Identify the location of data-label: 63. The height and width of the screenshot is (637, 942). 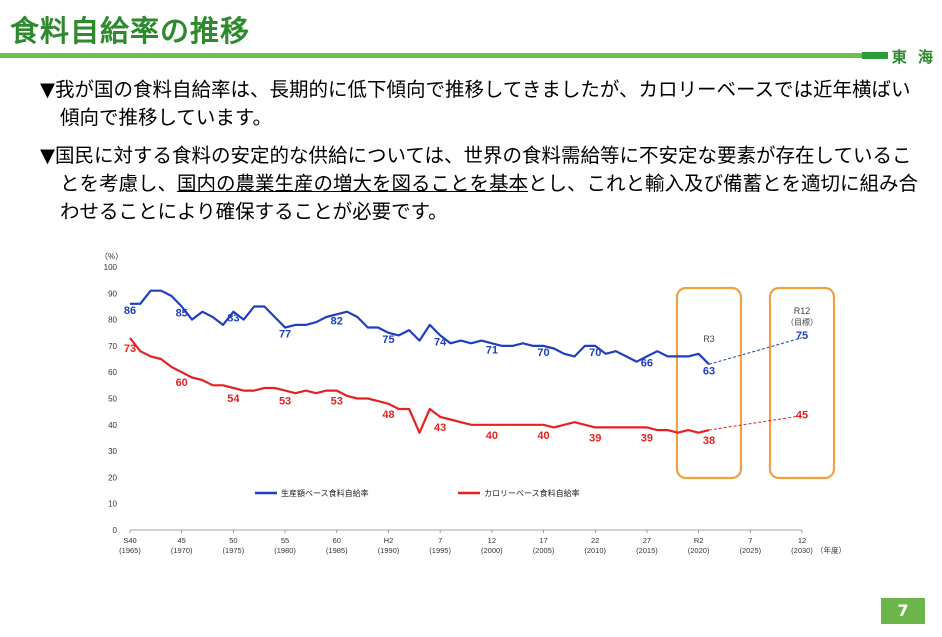
(709, 371).